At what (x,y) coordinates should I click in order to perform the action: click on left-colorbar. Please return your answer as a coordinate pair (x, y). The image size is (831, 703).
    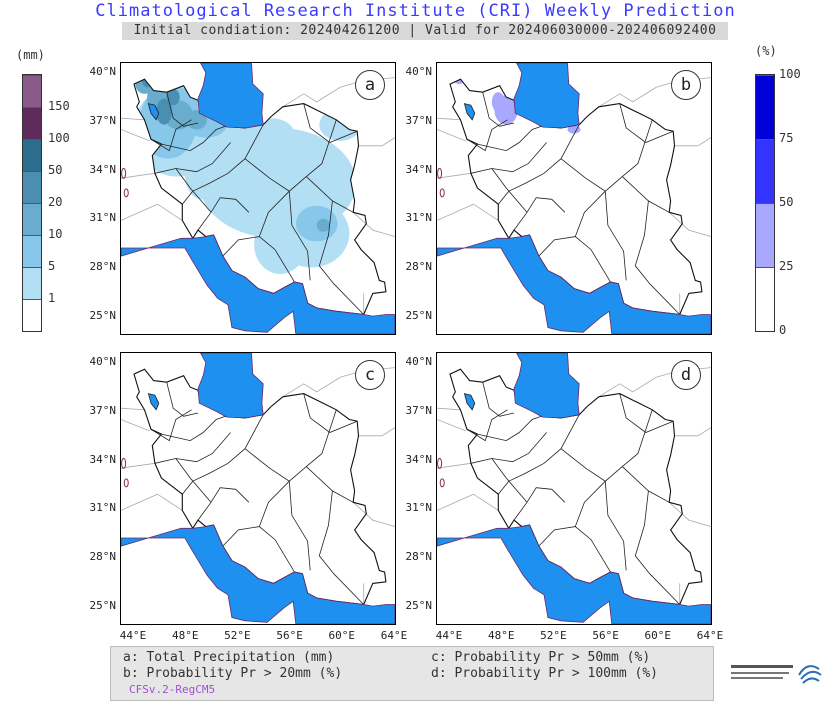
    Looking at the image, I should click on (32, 203).